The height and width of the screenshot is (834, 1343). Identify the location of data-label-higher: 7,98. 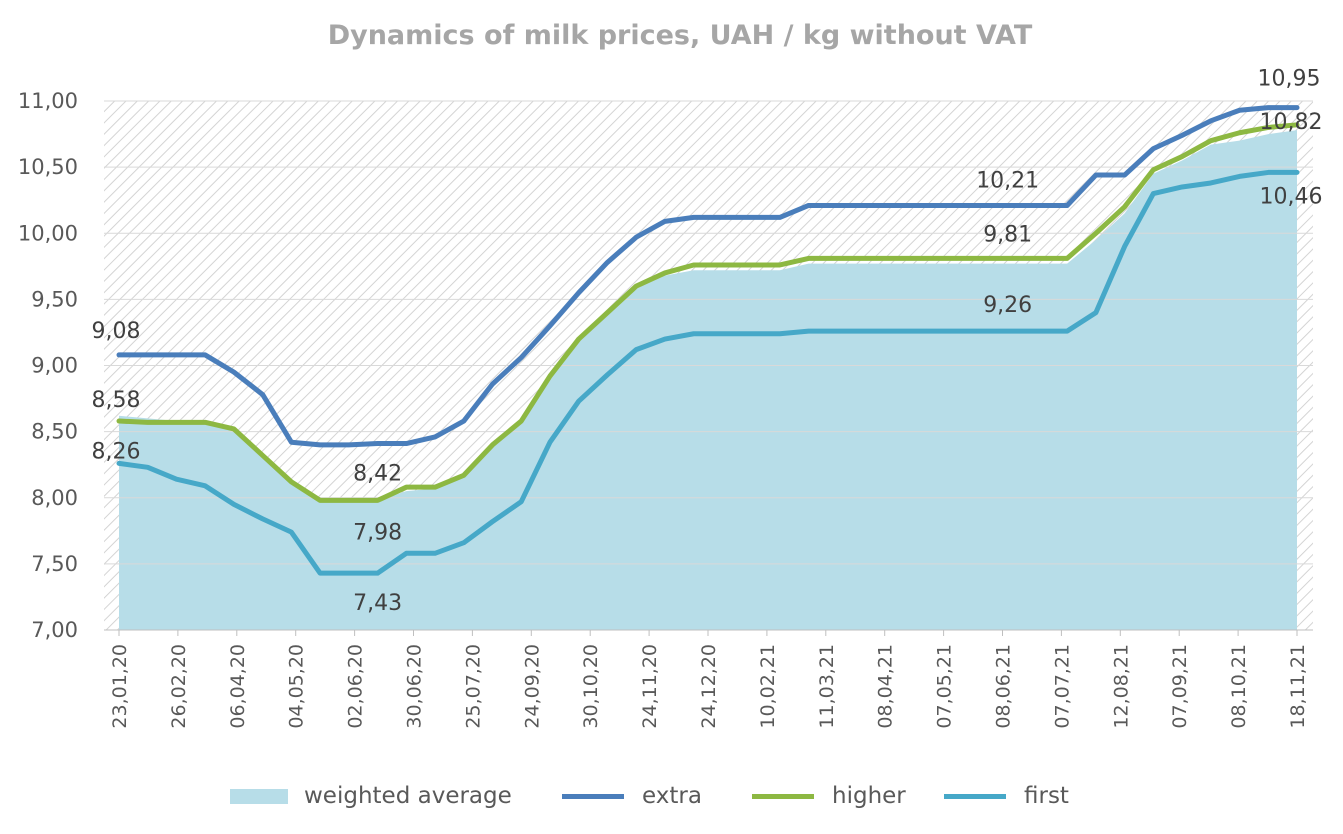
(377, 532).